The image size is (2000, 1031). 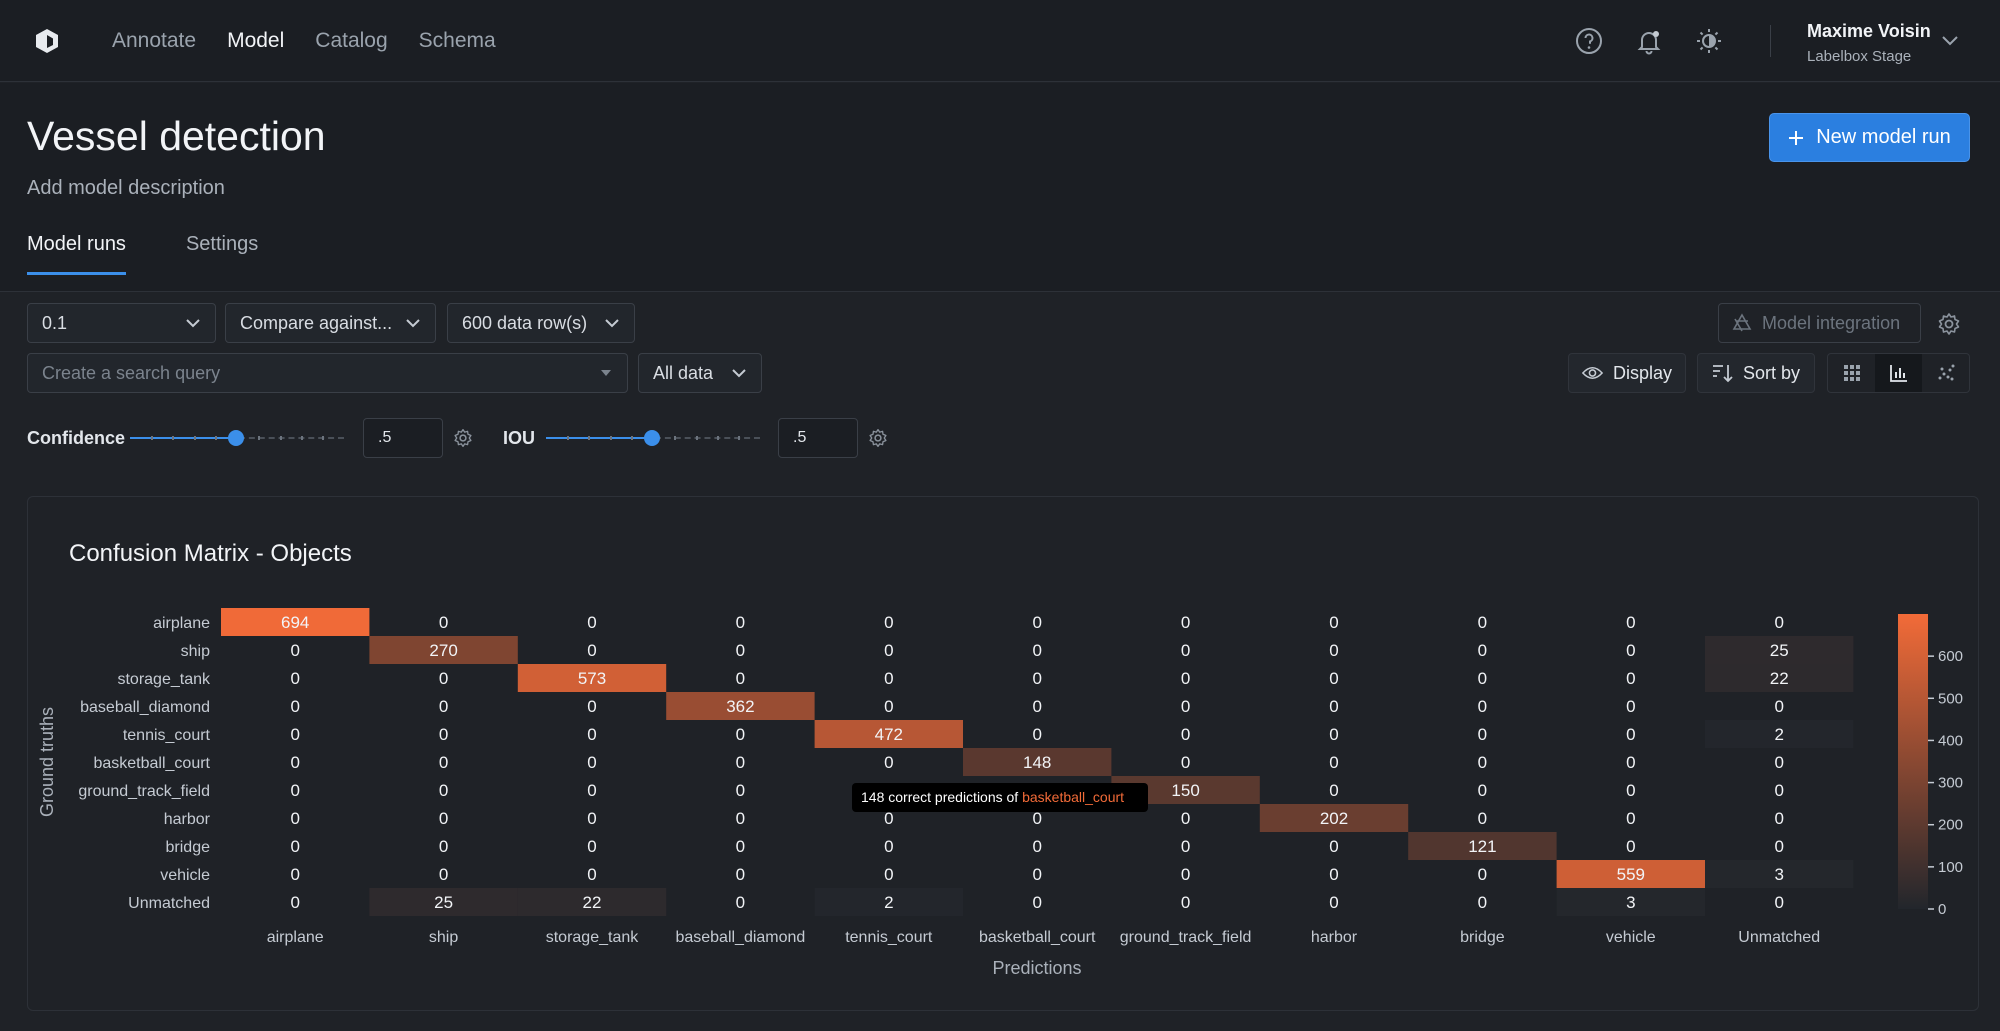 I want to click on sort-by-button: Sort by, so click(x=1756, y=373).